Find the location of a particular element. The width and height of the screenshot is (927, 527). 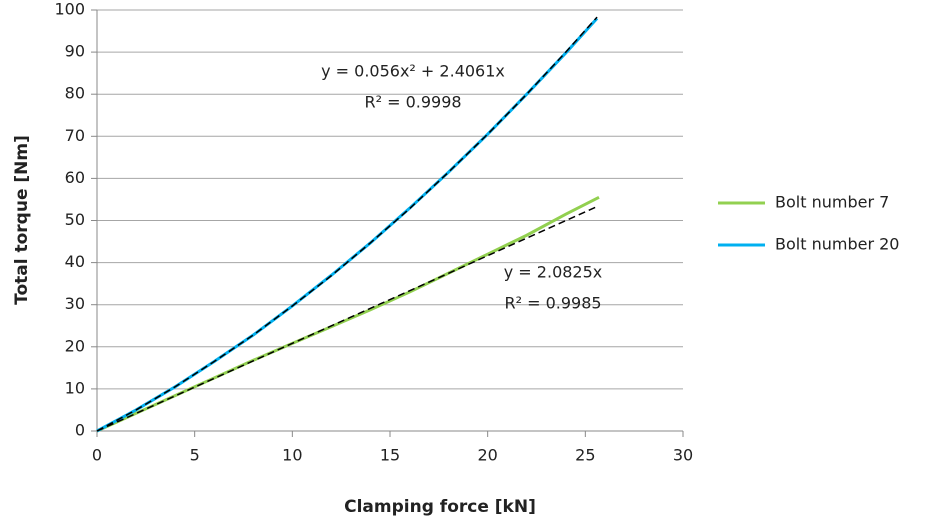

y-tick-label: 80 is located at coordinates (75, 93).